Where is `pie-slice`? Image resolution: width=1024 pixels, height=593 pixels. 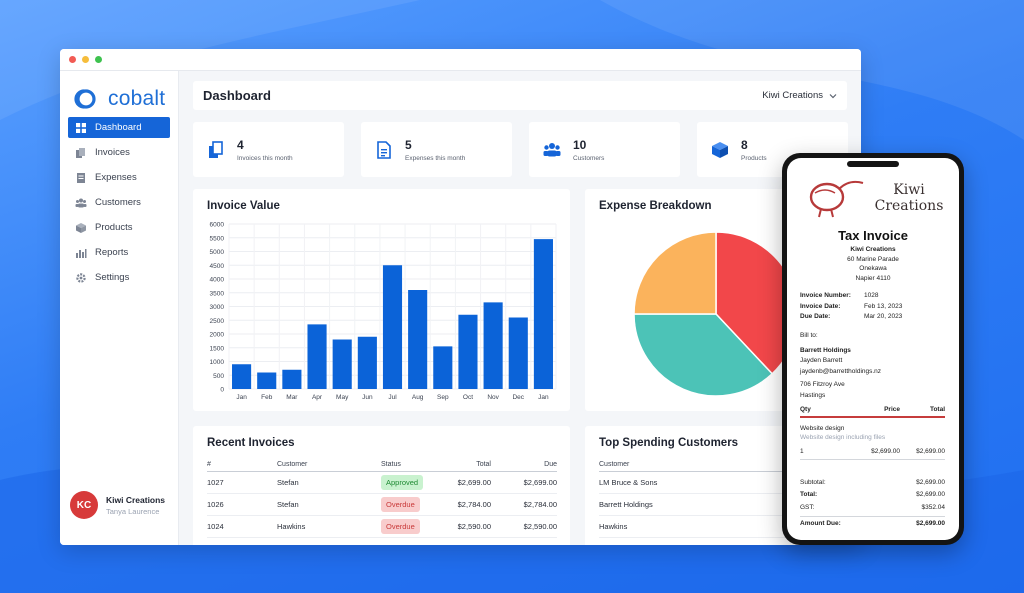
pie-slice is located at coordinates (675, 273).